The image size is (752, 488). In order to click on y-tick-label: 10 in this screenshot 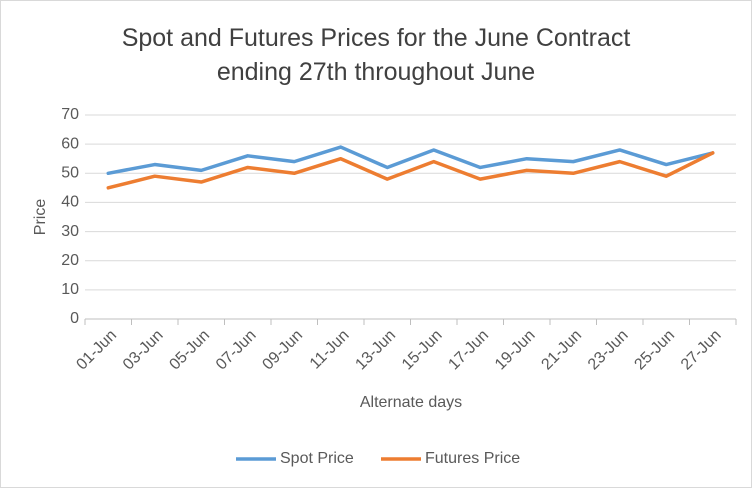, I will do `click(70, 289)`.